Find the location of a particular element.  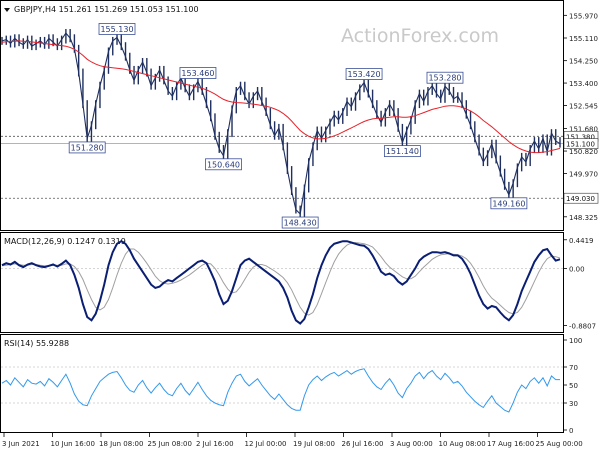

rsi-y-axis: 100 70 50 30 0 is located at coordinates (572, 386).